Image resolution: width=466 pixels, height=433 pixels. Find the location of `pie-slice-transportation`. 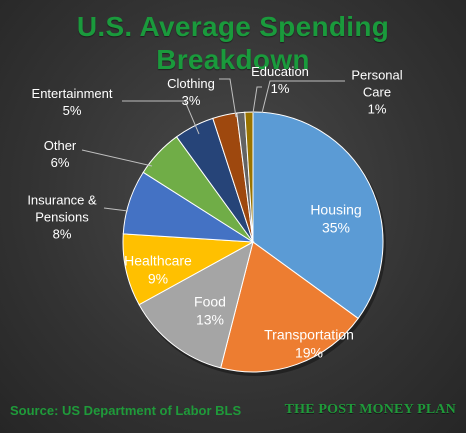

pie-slice-transportation is located at coordinates (289, 307).